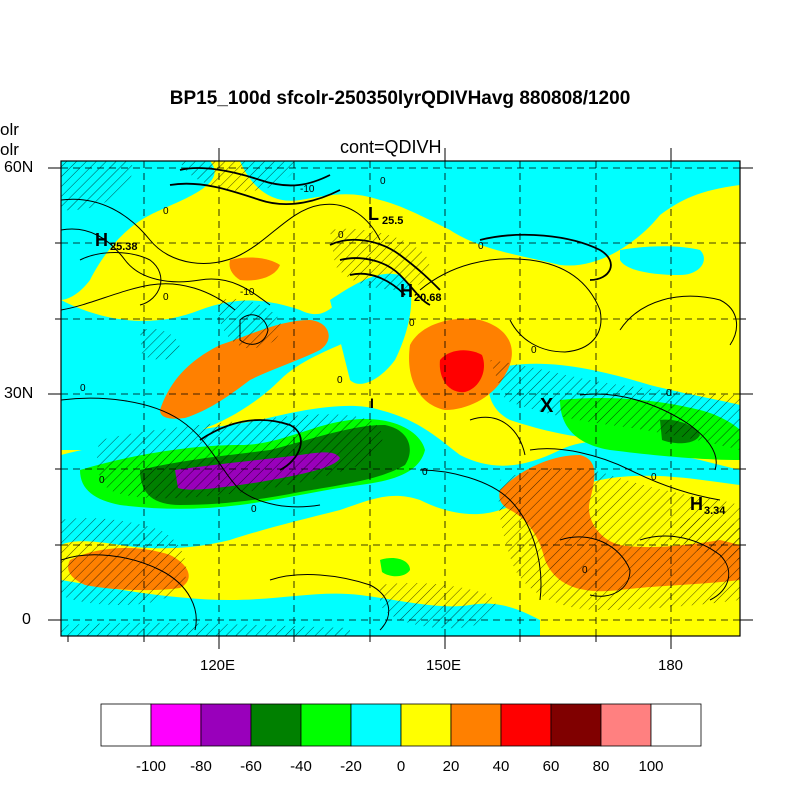 The image size is (800, 800). What do you see at coordinates (391, 147) in the screenshot?
I see `plot-subtitle: cont=QDIVH` at bounding box center [391, 147].